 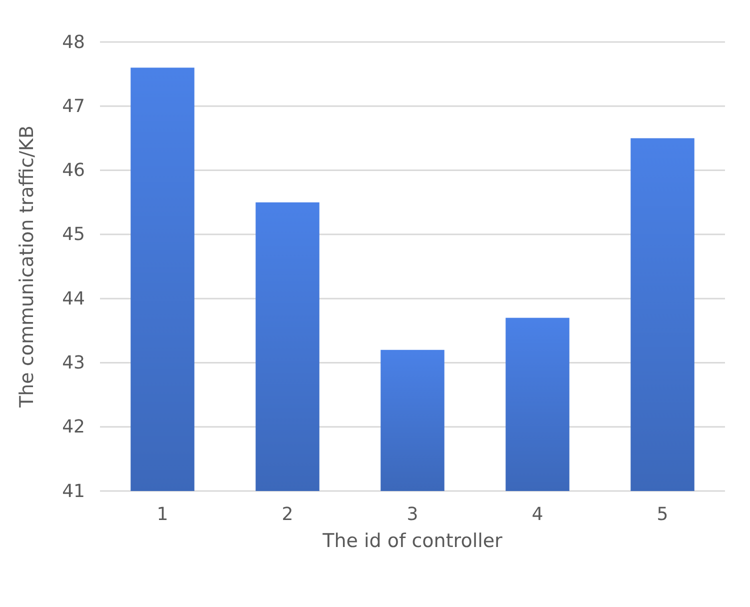 I want to click on y-tick-label: 45, so click(x=73, y=235).